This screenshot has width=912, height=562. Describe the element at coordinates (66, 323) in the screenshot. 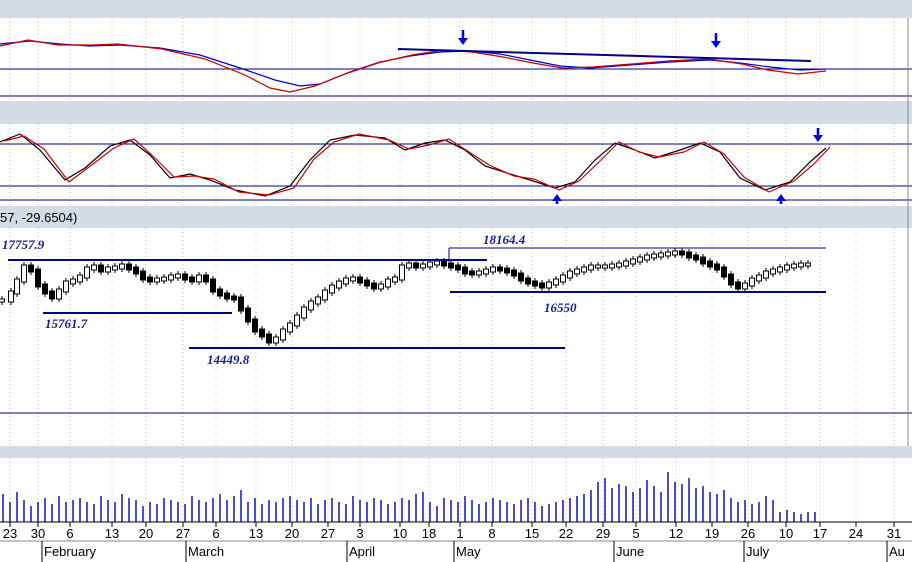

I see `annotation-15761: 15761.7` at that location.